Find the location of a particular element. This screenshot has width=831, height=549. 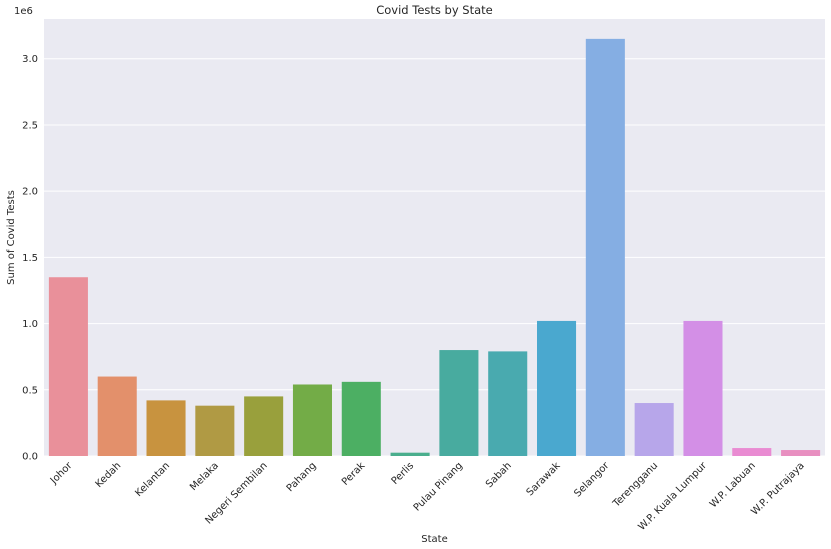

y-tick-label: 1.5 is located at coordinates (30, 258).